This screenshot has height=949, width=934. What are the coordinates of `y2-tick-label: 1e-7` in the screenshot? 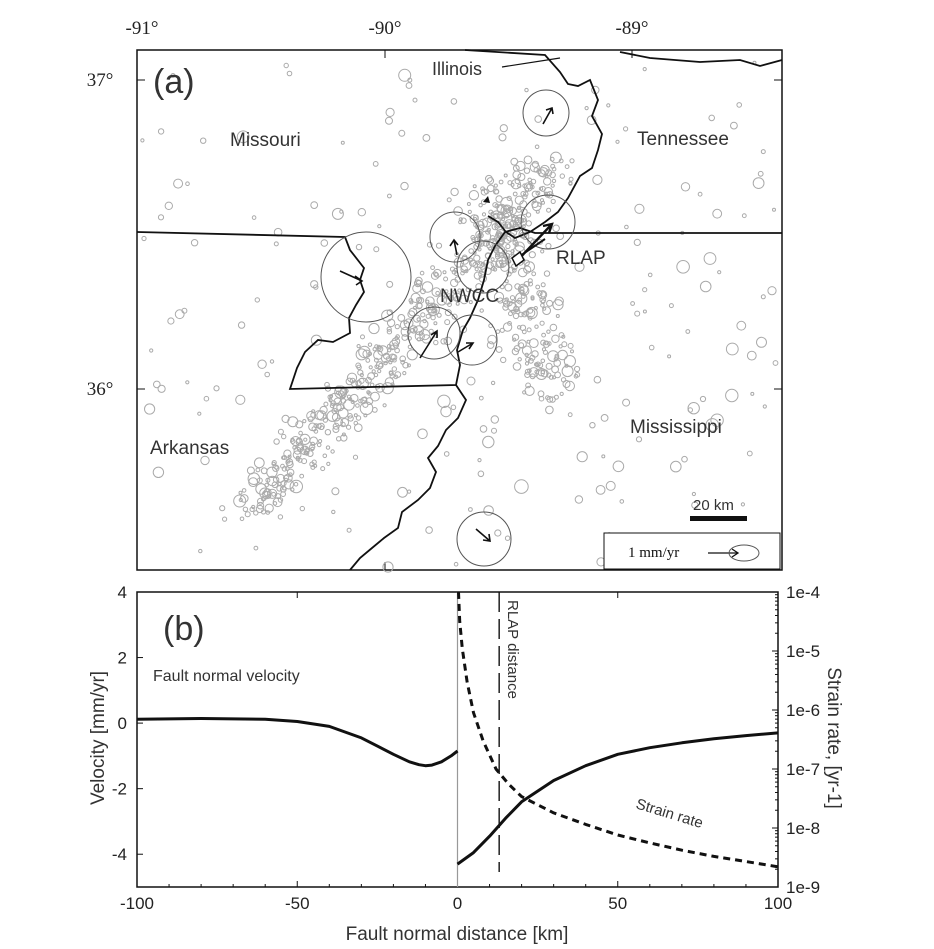 It's located at (803, 769).